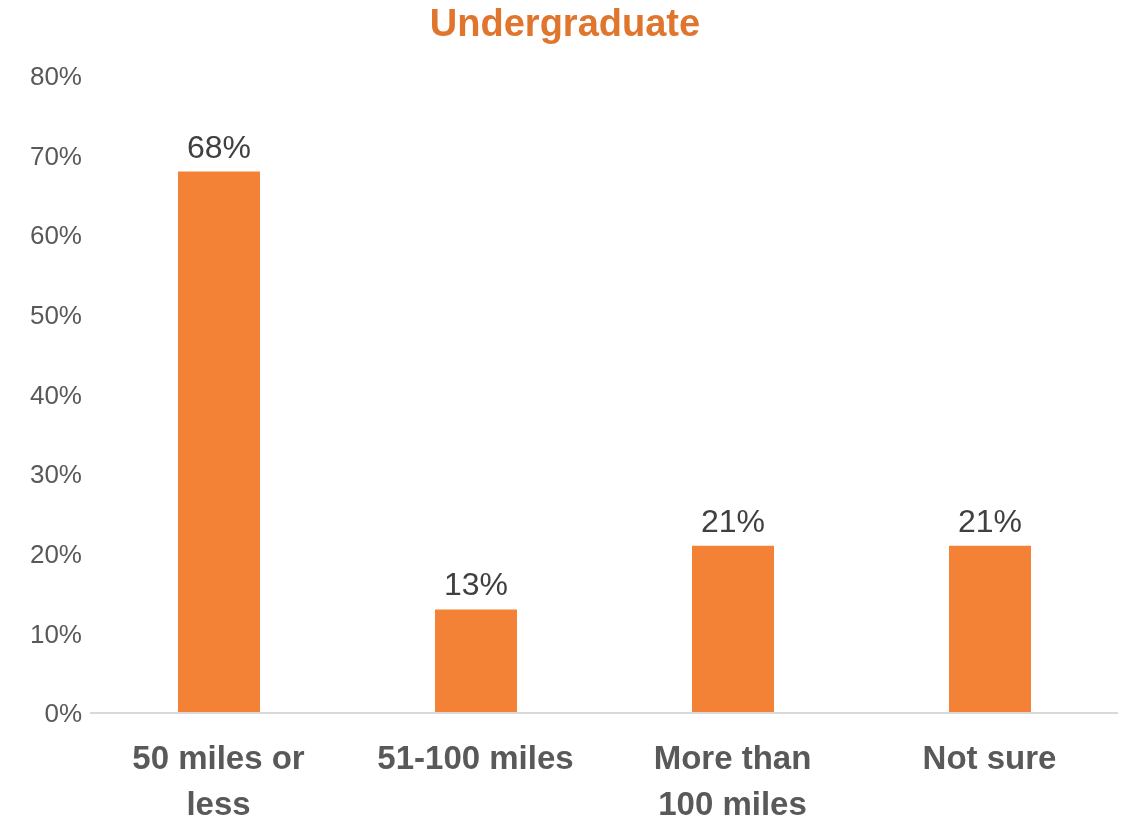 The image size is (1130, 838). What do you see at coordinates (55, 76) in the screenshot?
I see `y-tick-label: 80%` at bounding box center [55, 76].